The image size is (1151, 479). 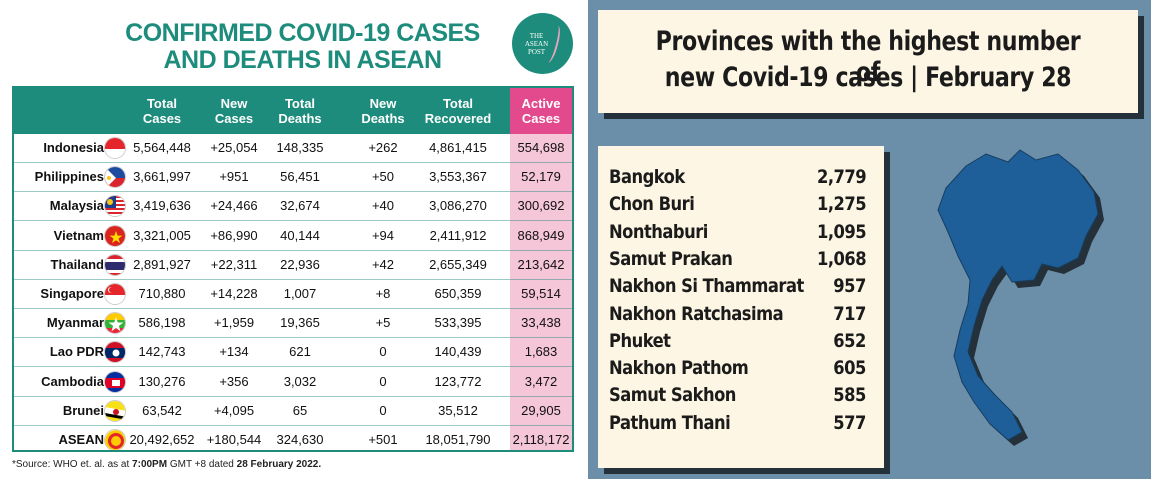 What do you see at coordinates (671, 258) in the screenshot?
I see `province-name: Samut Prakan` at bounding box center [671, 258].